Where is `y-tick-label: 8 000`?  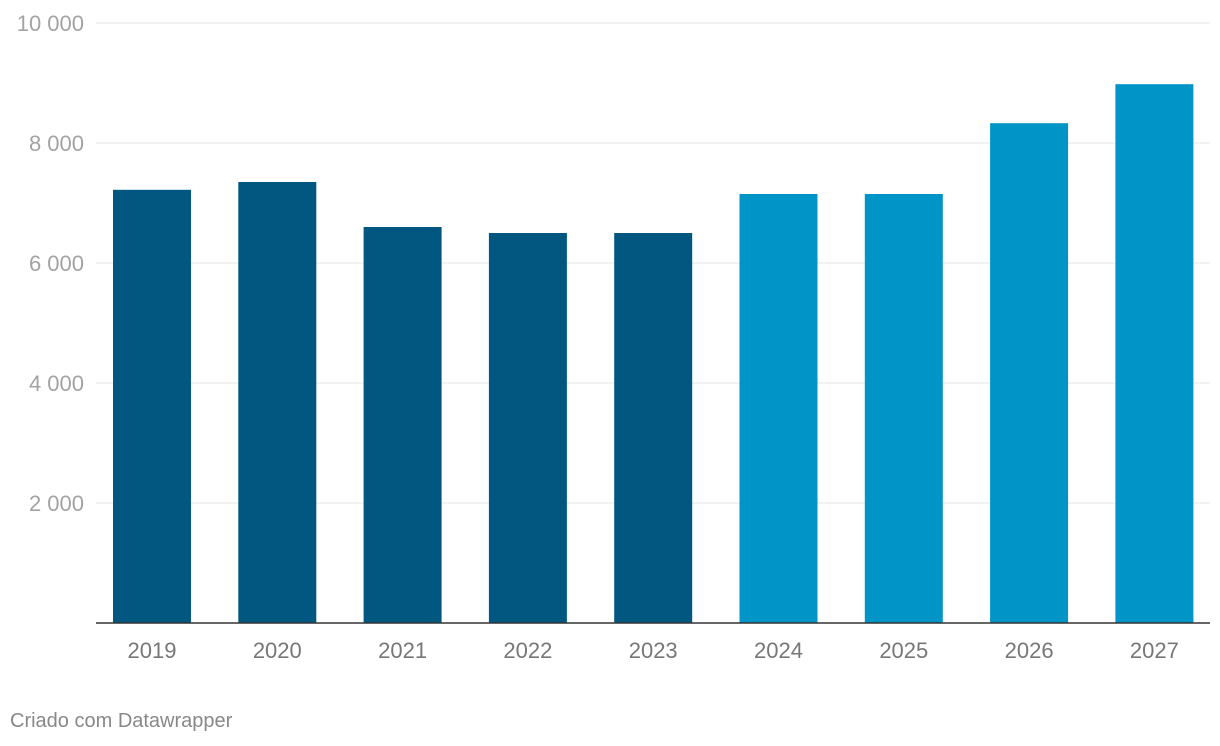
y-tick-label: 8 000 is located at coordinates (56, 143).